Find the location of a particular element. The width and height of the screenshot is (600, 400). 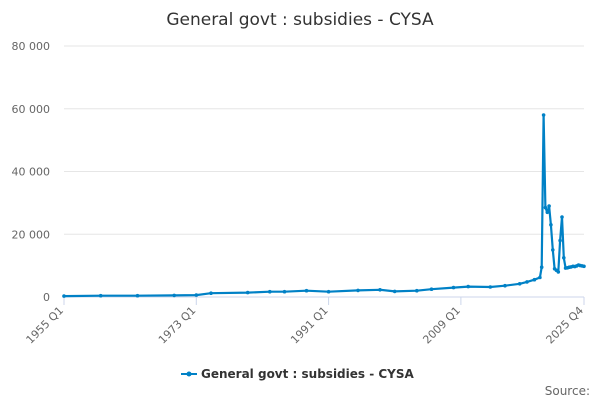

y-tick-label: 40 000 is located at coordinates (31, 172).